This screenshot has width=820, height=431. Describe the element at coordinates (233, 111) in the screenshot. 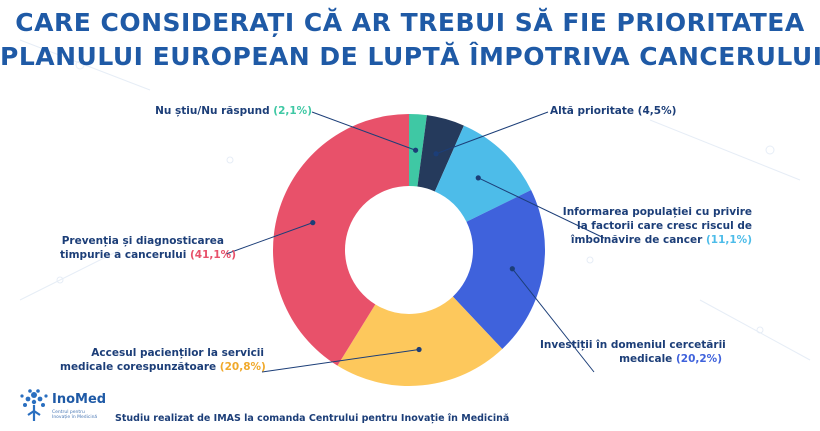

I see `label-nu-stiu: Nu știu/Nu răspund (2,1%)` at that location.